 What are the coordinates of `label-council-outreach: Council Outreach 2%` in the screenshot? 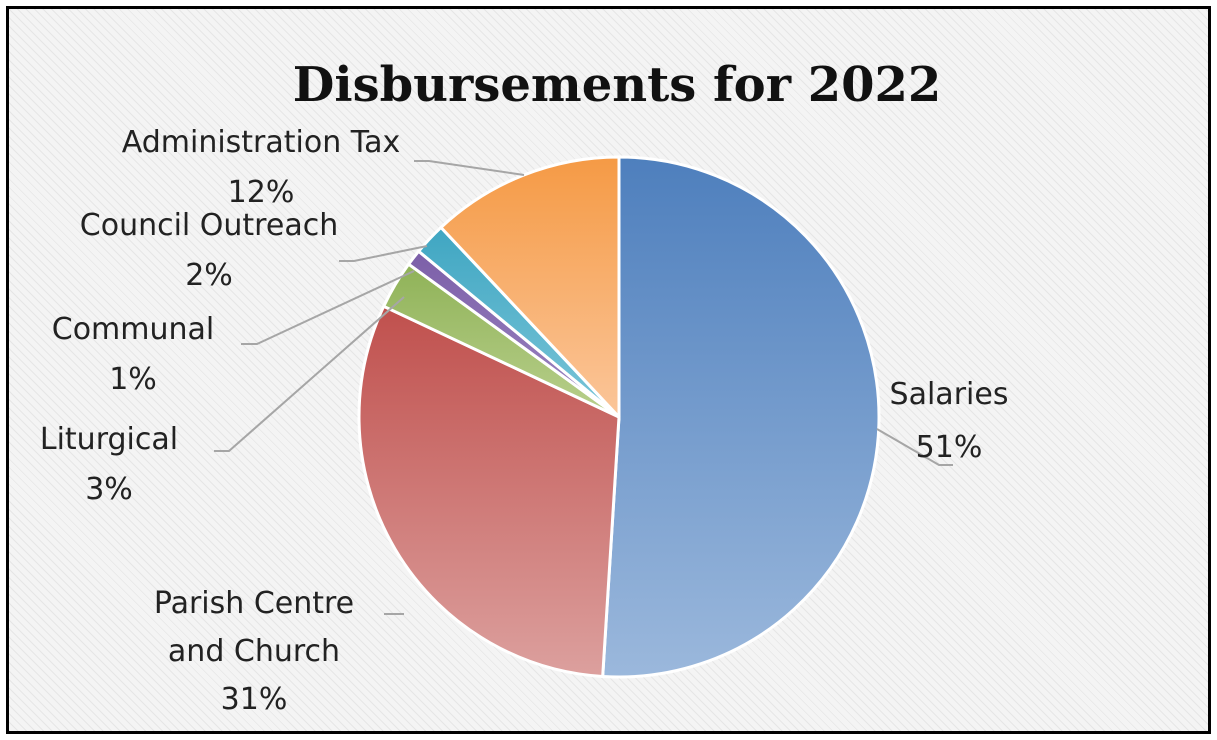 It's located at (209, 250).